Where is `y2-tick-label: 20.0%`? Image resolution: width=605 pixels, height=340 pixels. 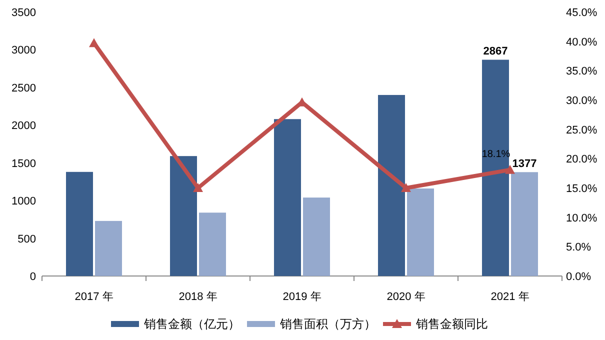 y2-tick-label: 20.0% is located at coordinates (582, 160).